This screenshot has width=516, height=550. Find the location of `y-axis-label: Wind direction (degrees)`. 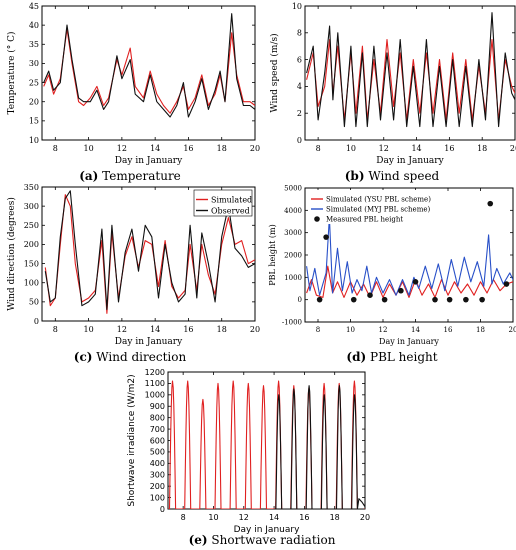

y-axis-label: Wind direction (degrees) is located at coordinates (11, 254).